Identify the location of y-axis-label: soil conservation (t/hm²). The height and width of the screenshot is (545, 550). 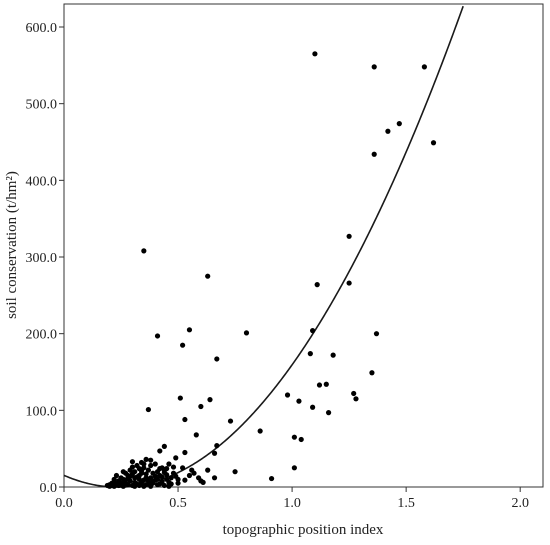
(12, 245).